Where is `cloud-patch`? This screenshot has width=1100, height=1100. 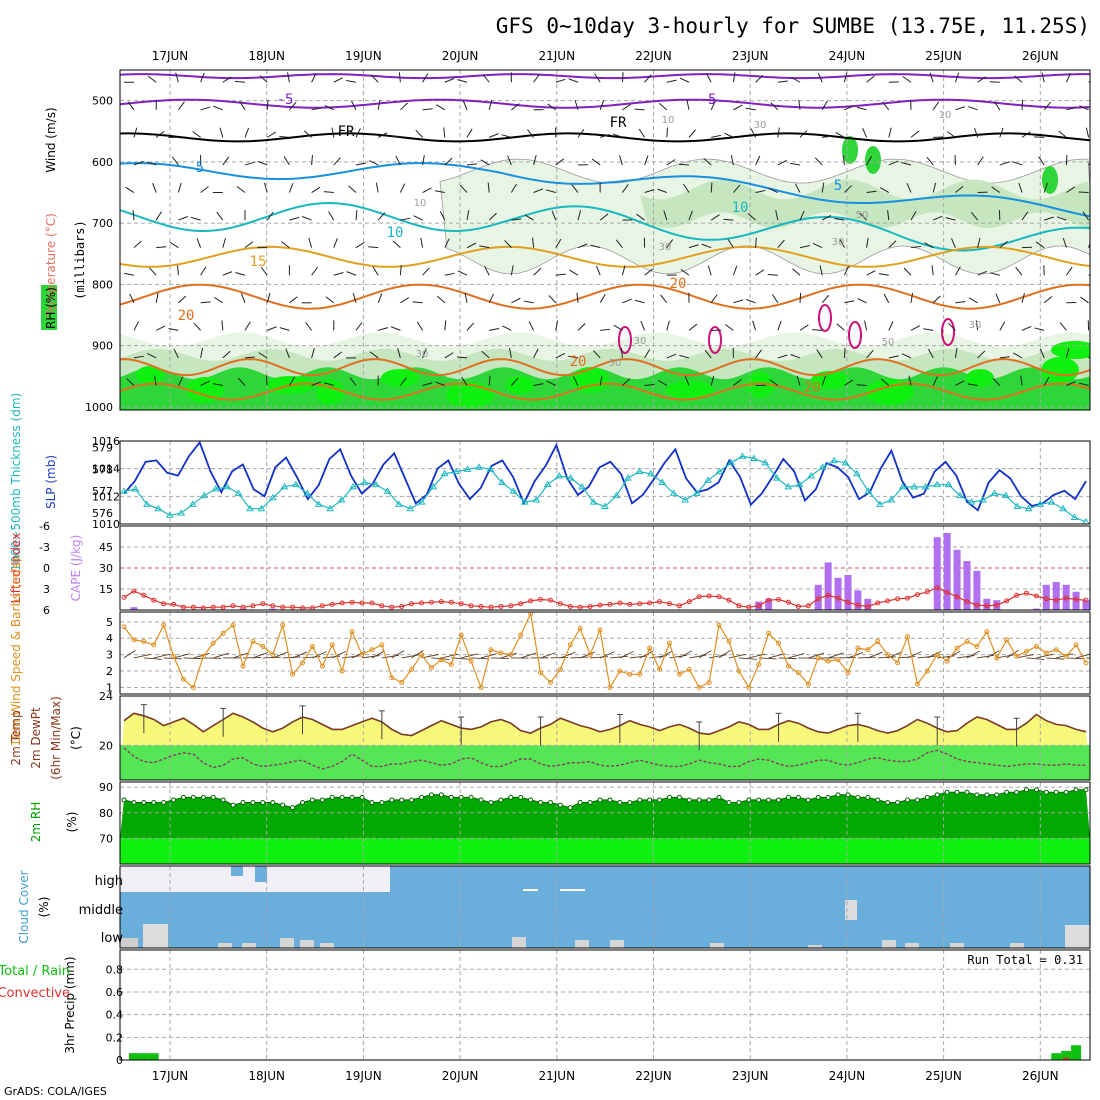
cloud-patch is located at coordinates (1077, 936).